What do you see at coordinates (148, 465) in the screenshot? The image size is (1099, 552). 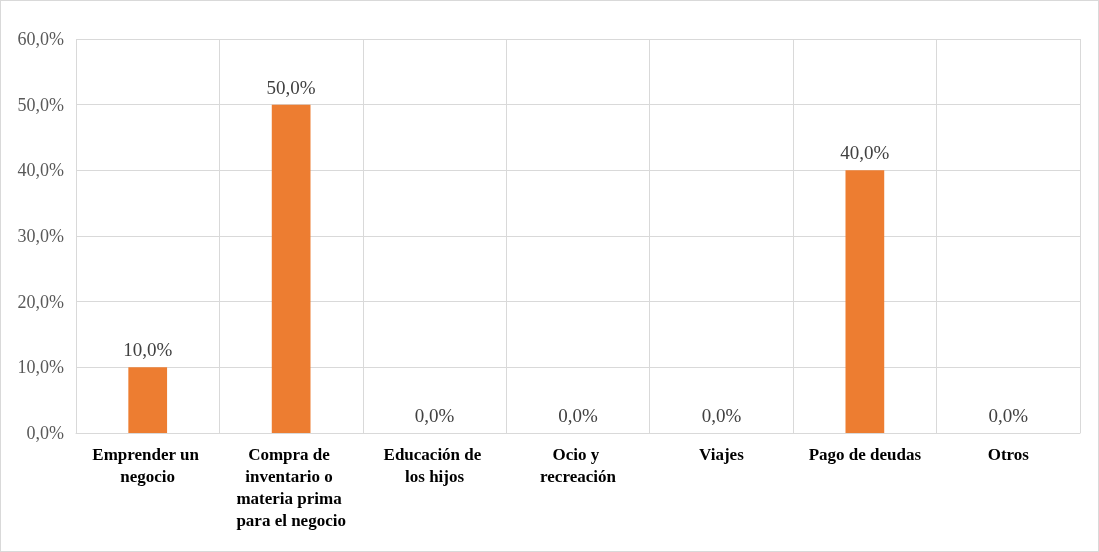 I see `x-tick-label: Emprender un negocio` at bounding box center [148, 465].